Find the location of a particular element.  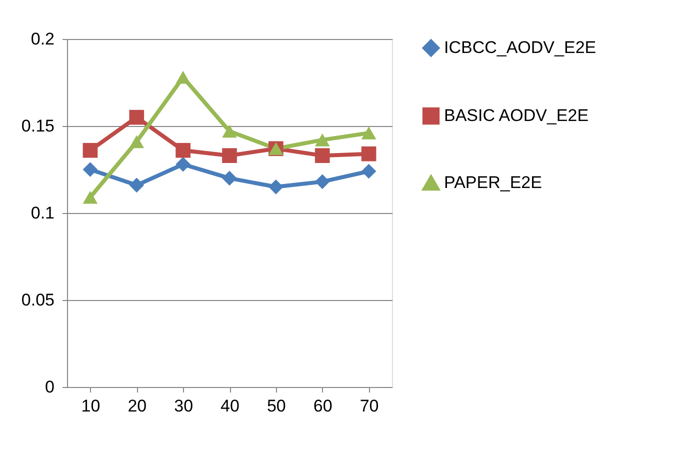

x-tick-label: 50 is located at coordinates (276, 406).